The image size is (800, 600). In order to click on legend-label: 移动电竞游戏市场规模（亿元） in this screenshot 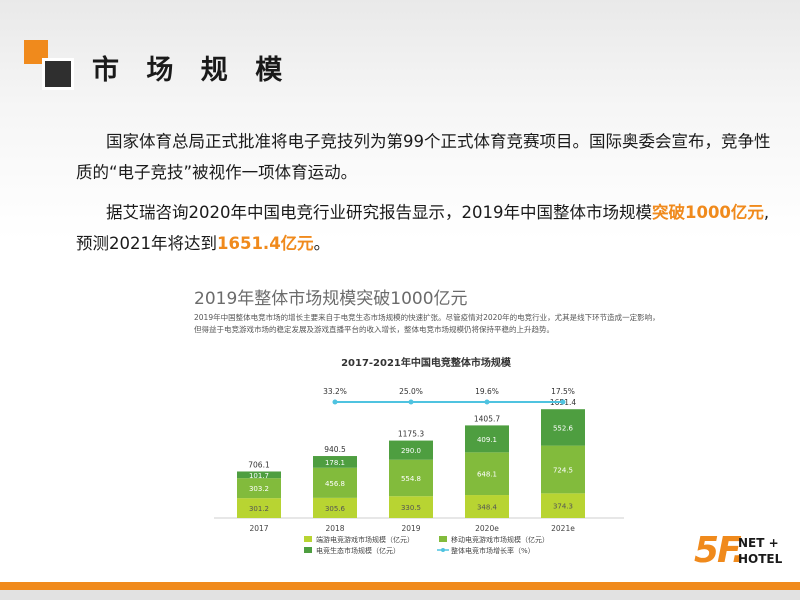, I will do `click(500, 539)`.